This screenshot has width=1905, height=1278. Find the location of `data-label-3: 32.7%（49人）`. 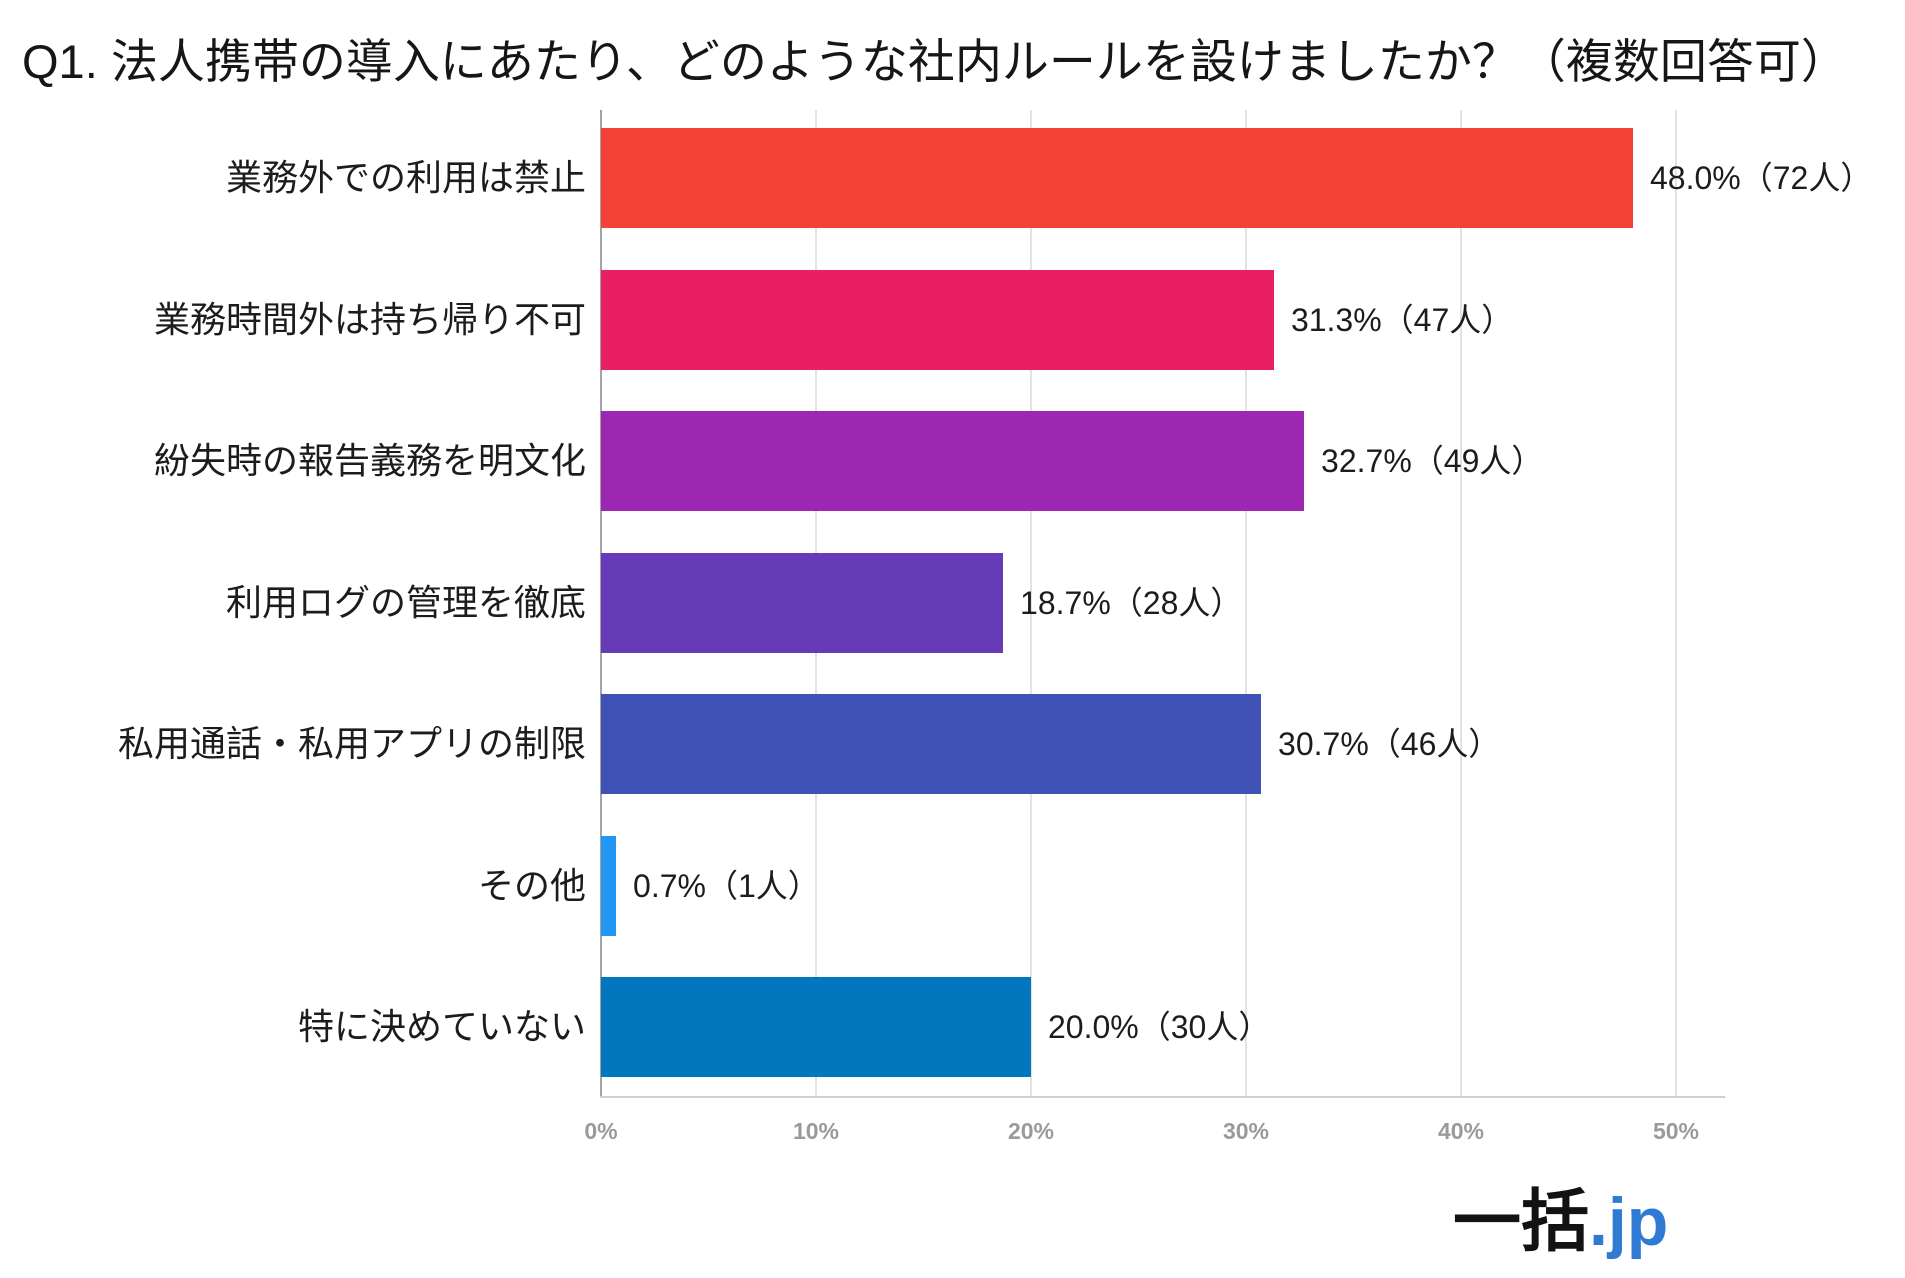

data-label-3: 32.7%（49人） is located at coordinates (1432, 461).